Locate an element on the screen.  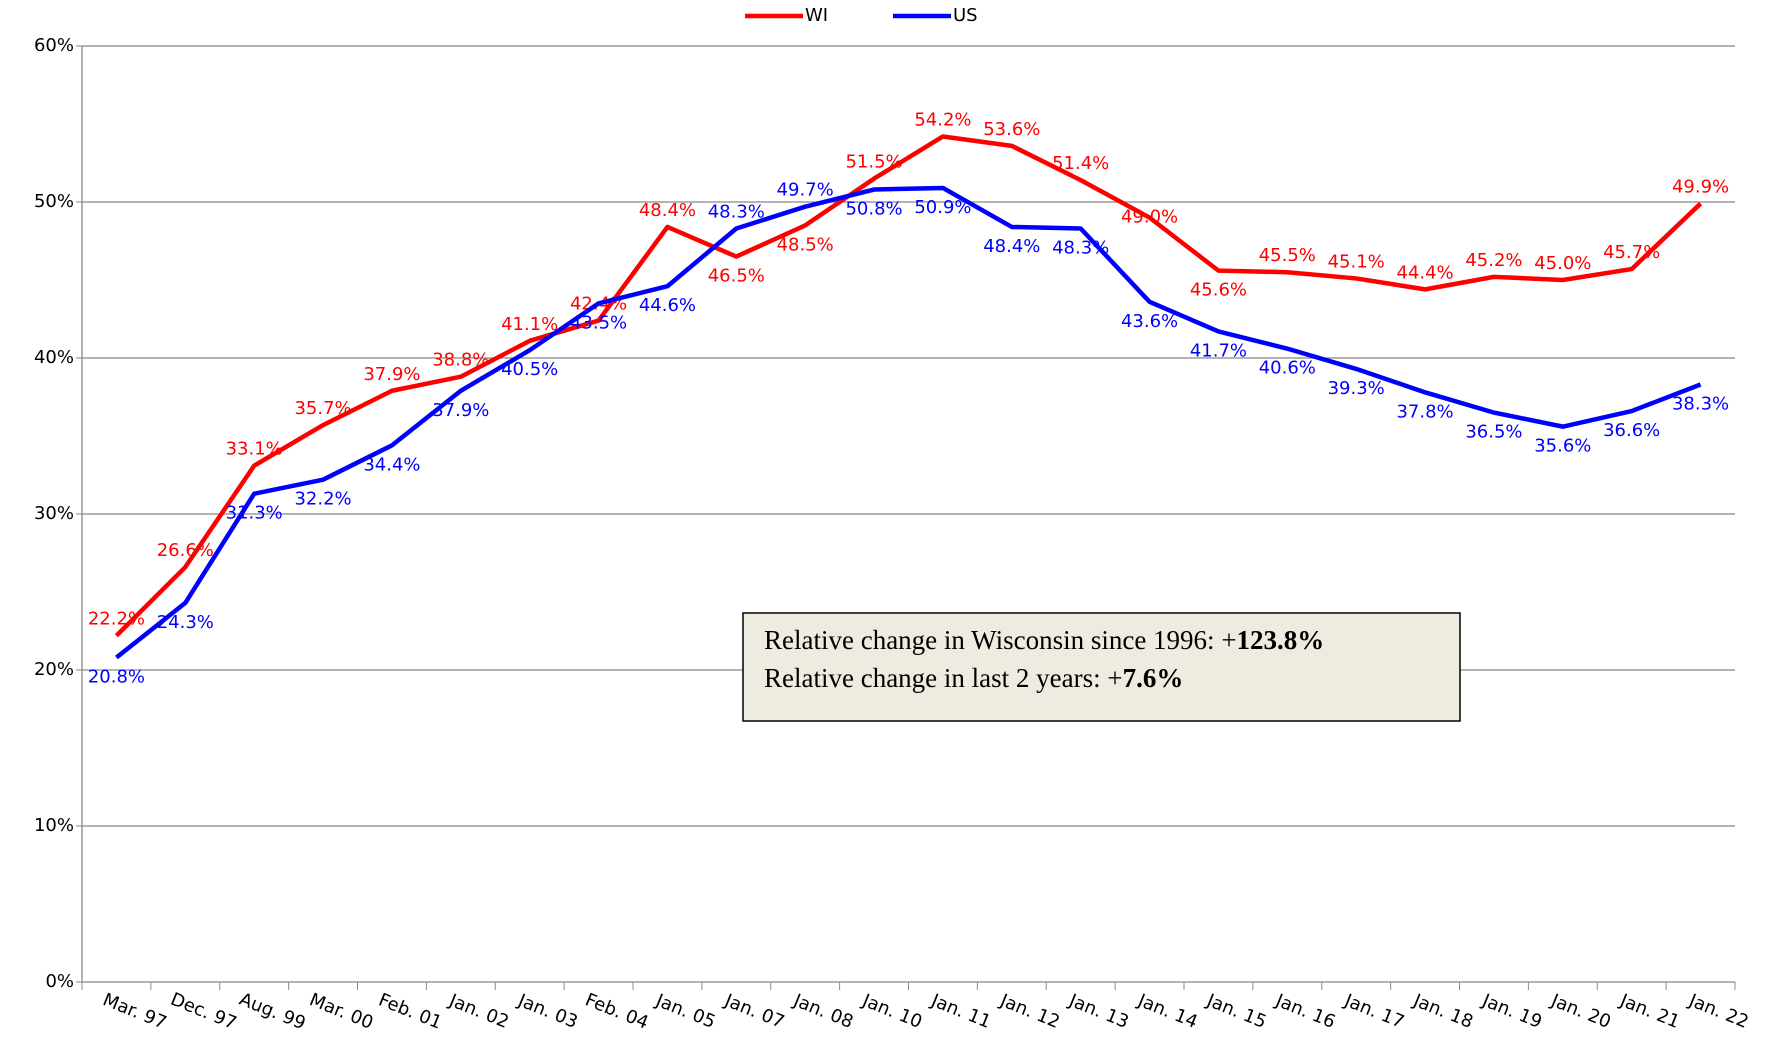
x-tick-label: Jan. 19 is located at coordinates (1511, 1011).